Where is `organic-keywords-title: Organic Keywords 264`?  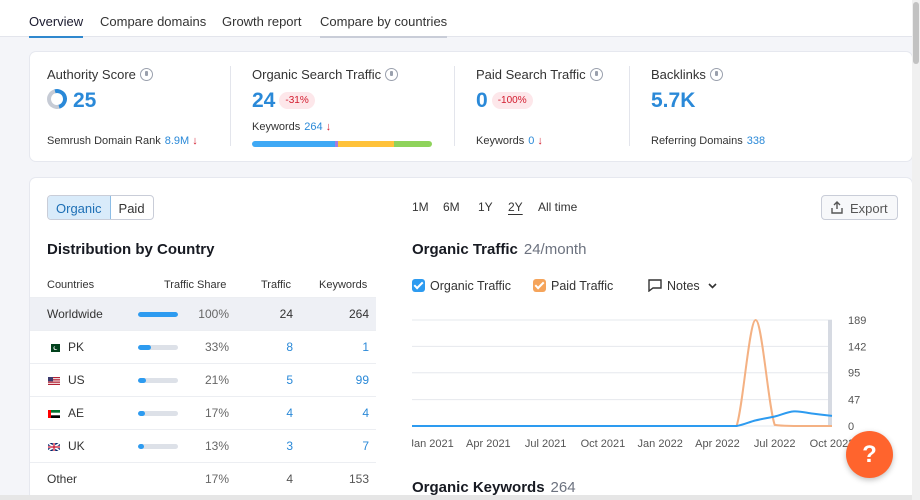 organic-keywords-title: Organic Keywords 264 is located at coordinates (494, 487).